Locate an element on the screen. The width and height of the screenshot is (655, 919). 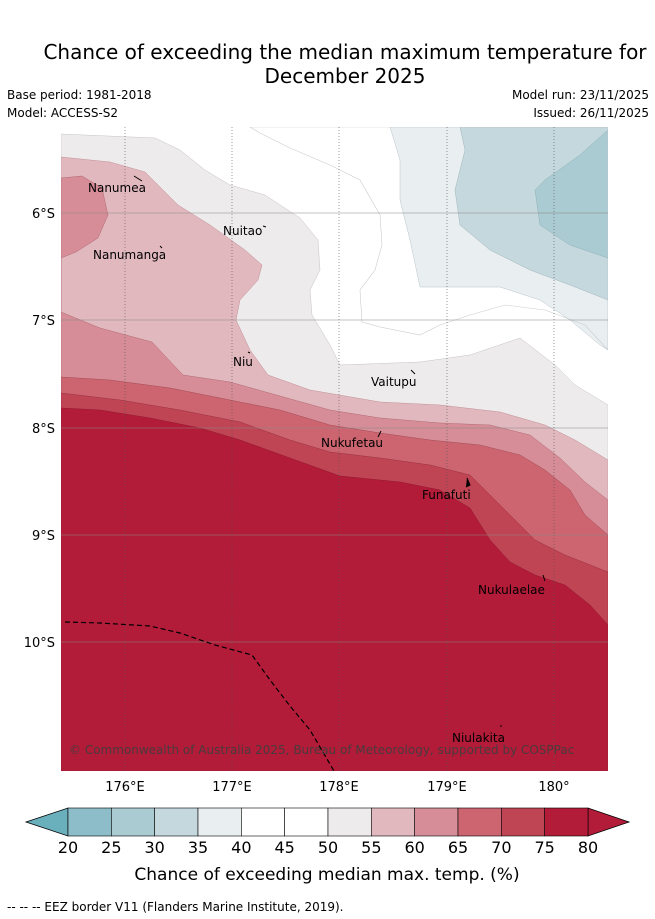
contour-45-50-band is located at coordinates (428, 239).